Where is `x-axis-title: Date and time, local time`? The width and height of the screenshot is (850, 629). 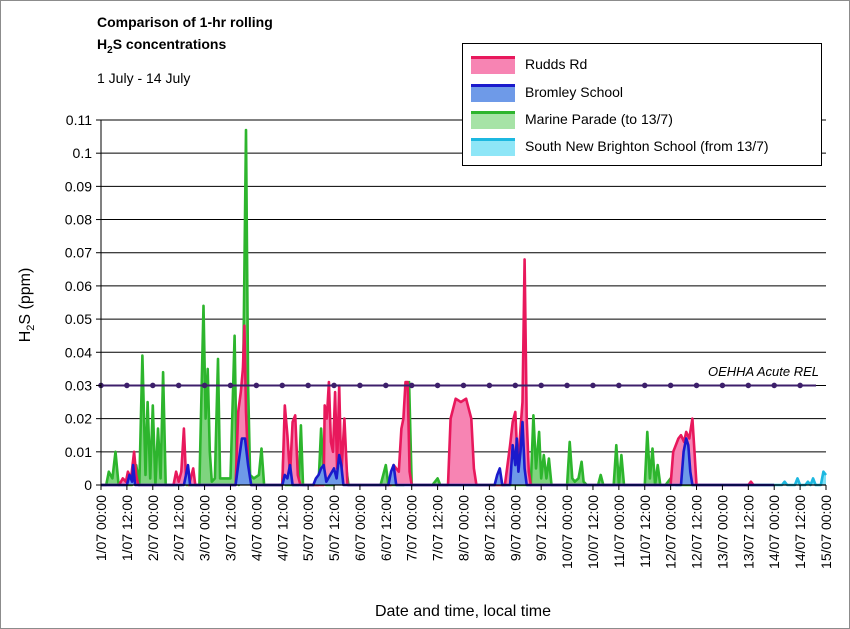 x-axis-title: Date and time, local time is located at coordinates (463, 611).